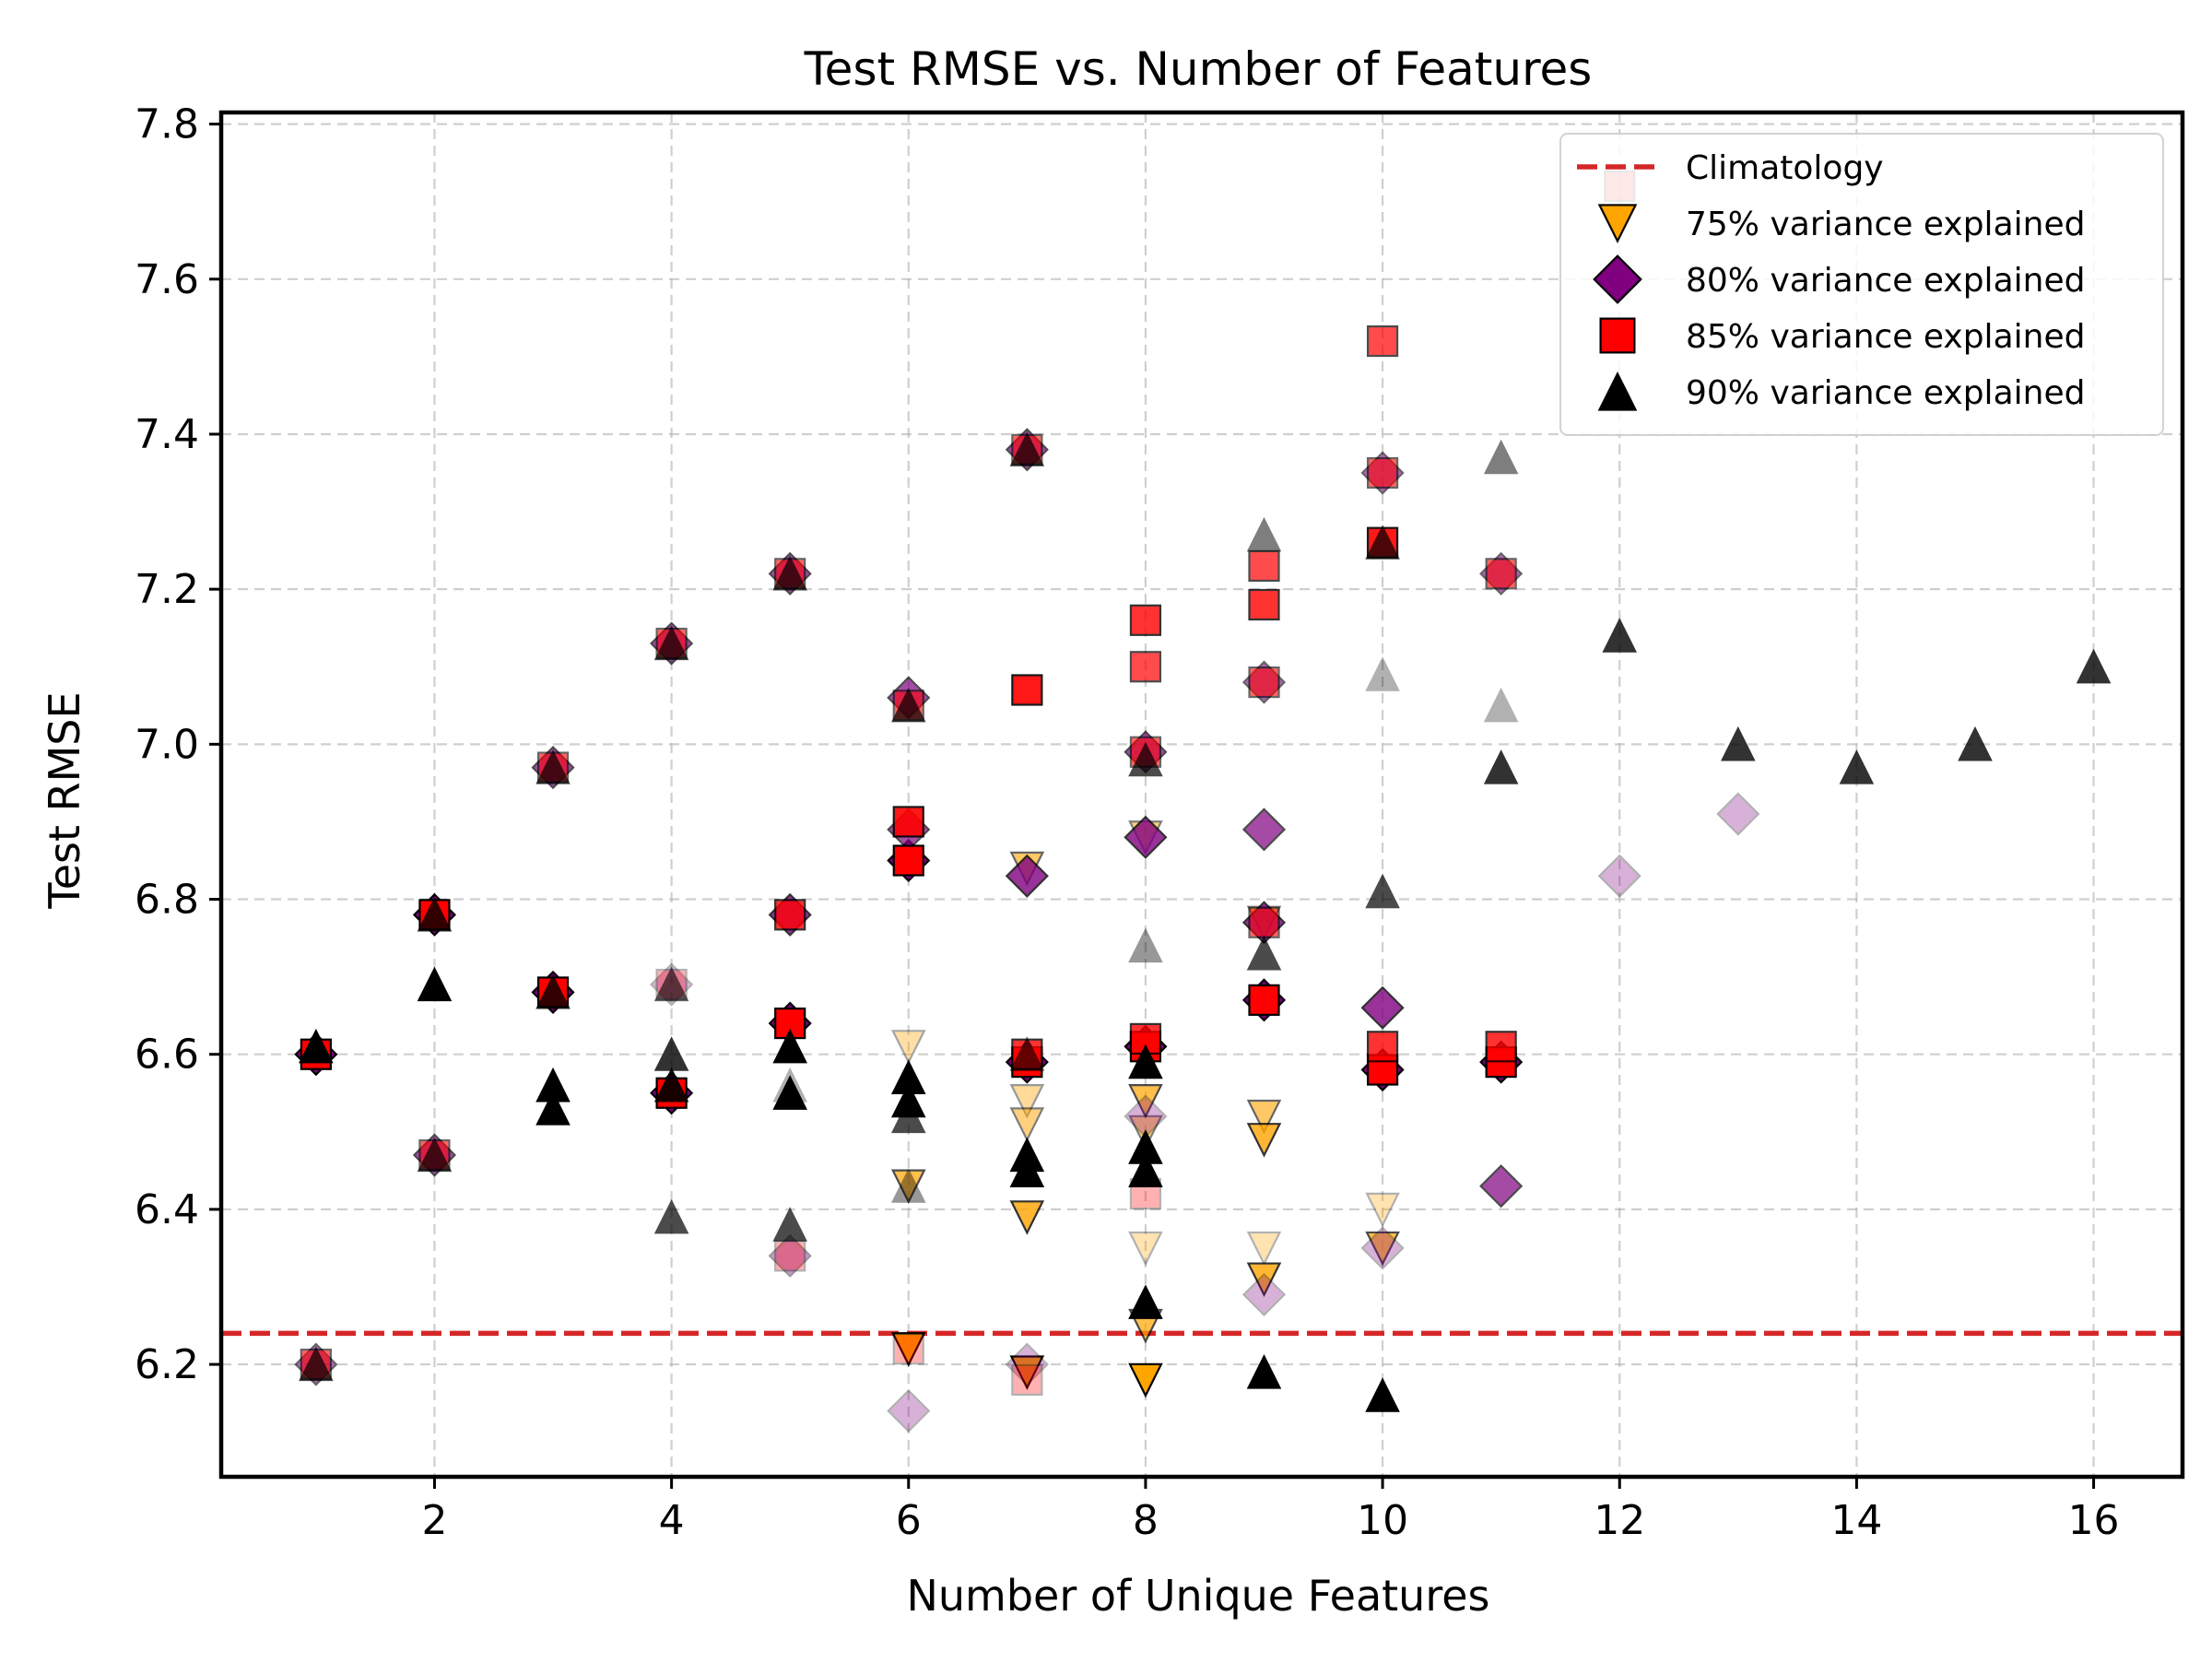 This screenshot has height=1663, width=2212. Describe the element at coordinates (167, 1055) in the screenshot. I see `y-tick-label: 6.6` at that location.